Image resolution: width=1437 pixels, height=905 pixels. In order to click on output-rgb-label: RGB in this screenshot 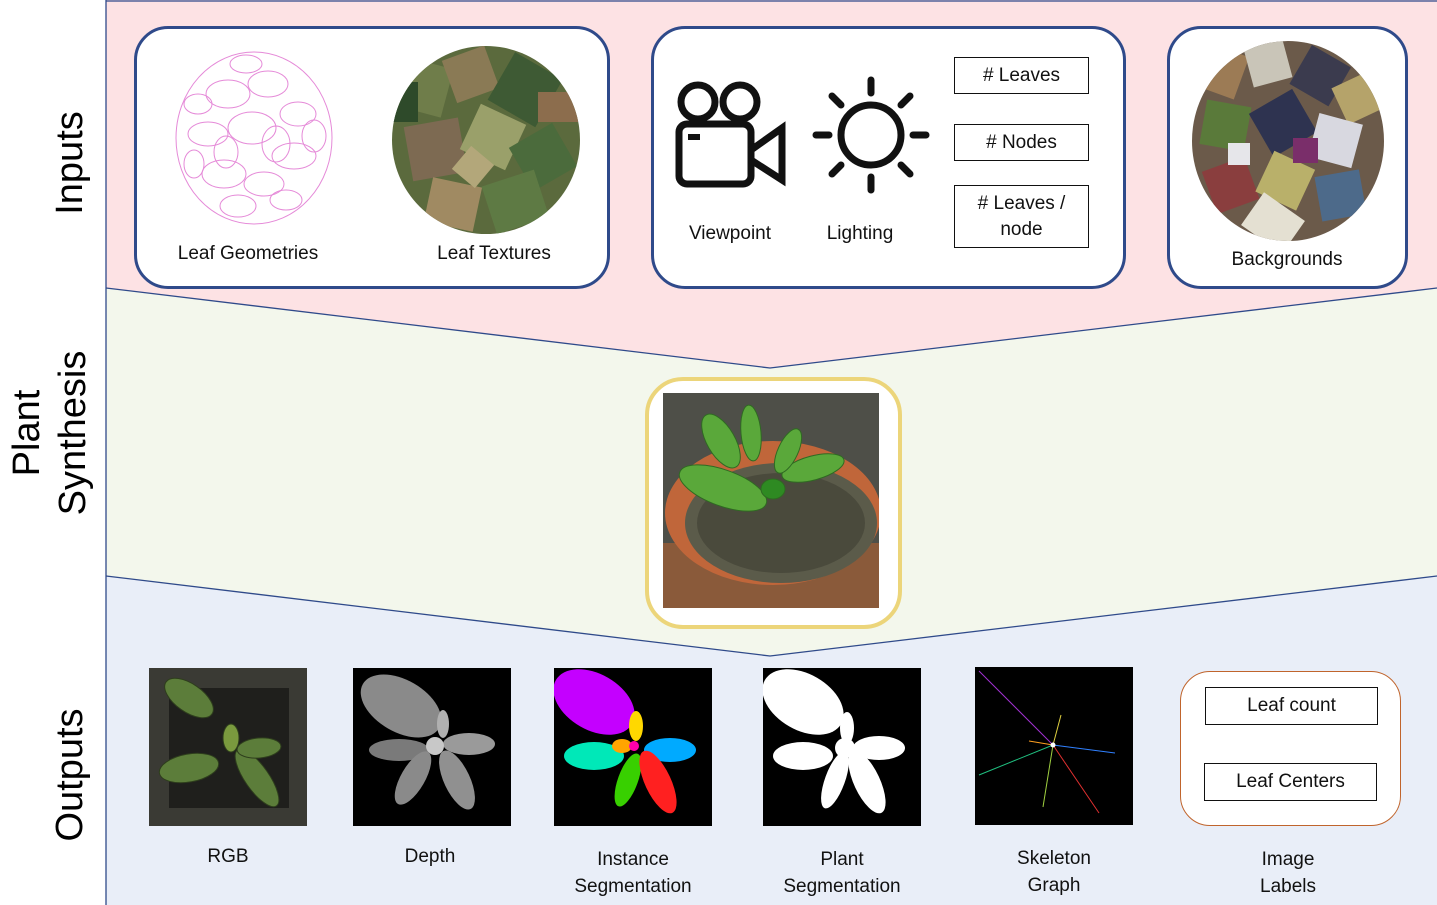, I will do `click(228, 856)`.